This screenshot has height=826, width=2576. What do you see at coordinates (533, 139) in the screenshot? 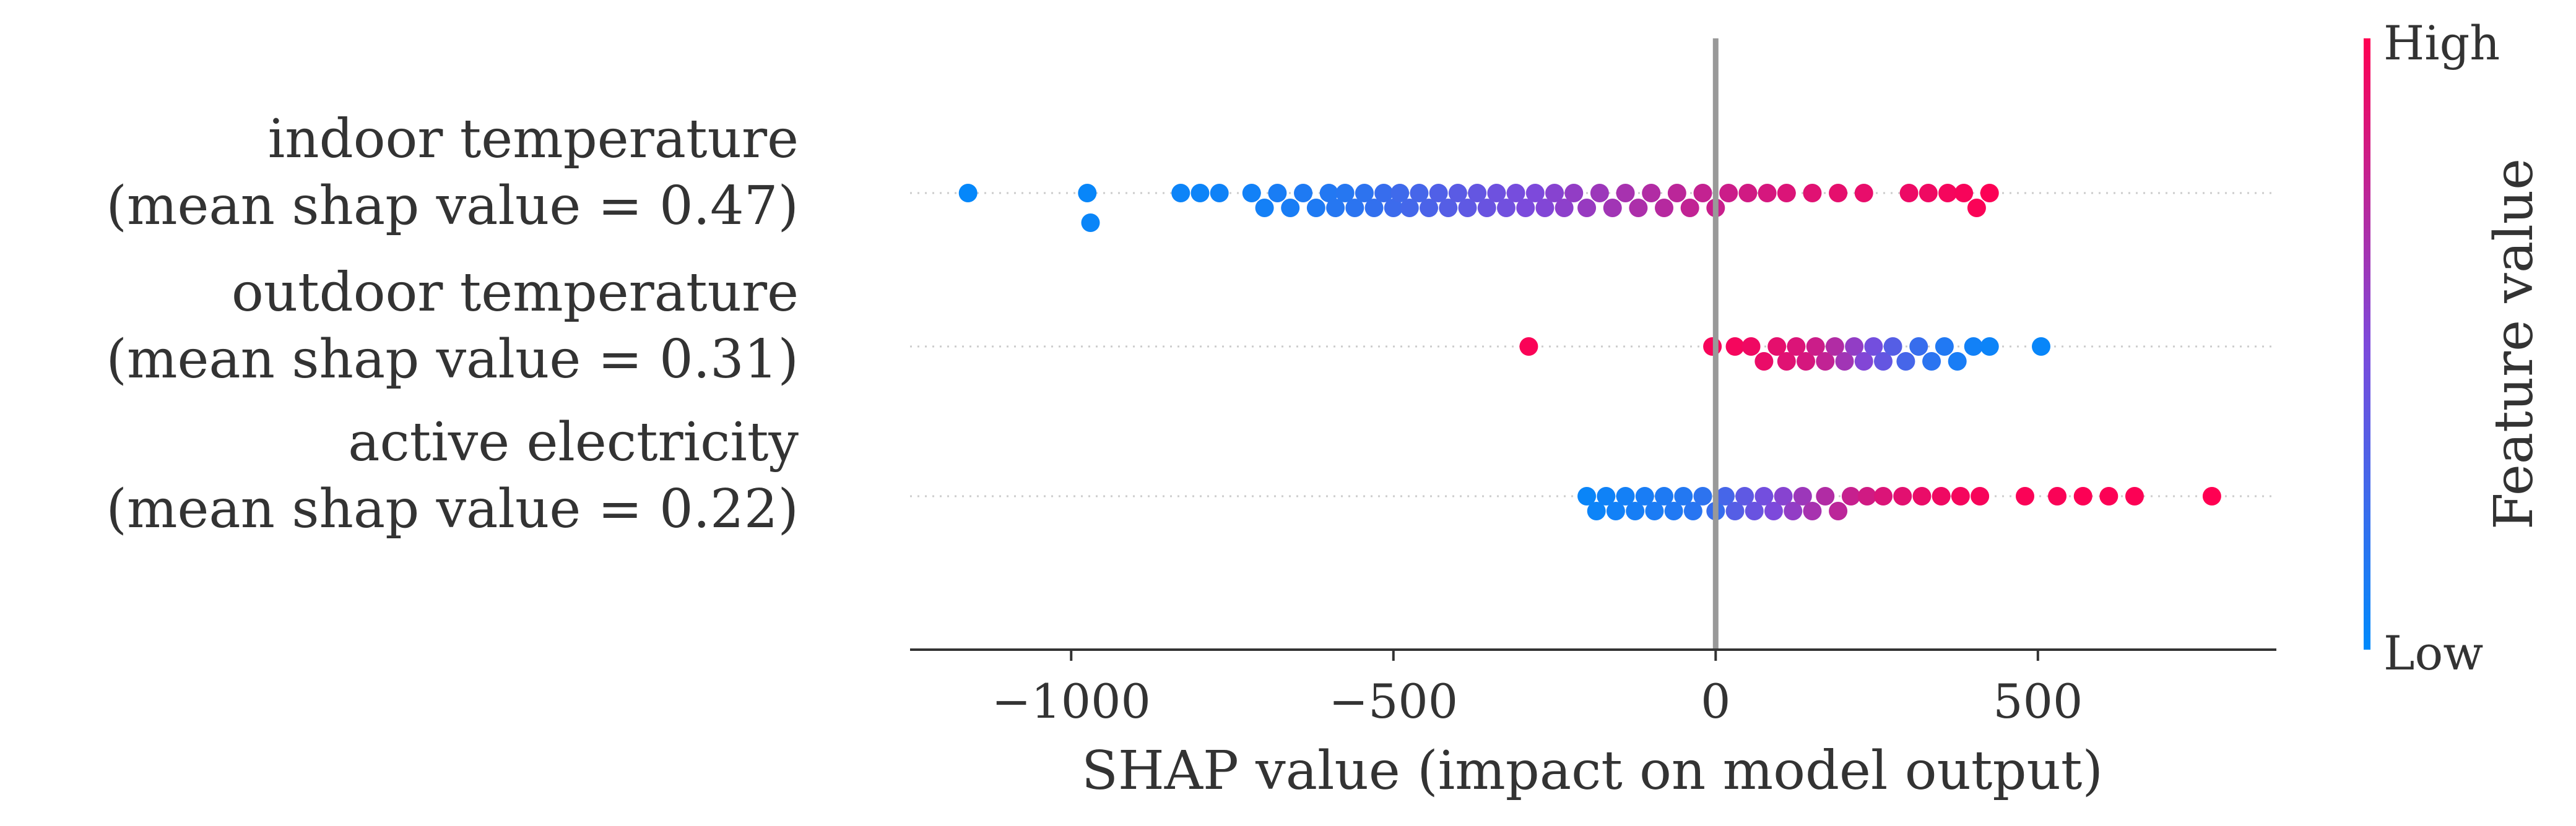
I see `feature-label-name: indoor temperature` at bounding box center [533, 139].